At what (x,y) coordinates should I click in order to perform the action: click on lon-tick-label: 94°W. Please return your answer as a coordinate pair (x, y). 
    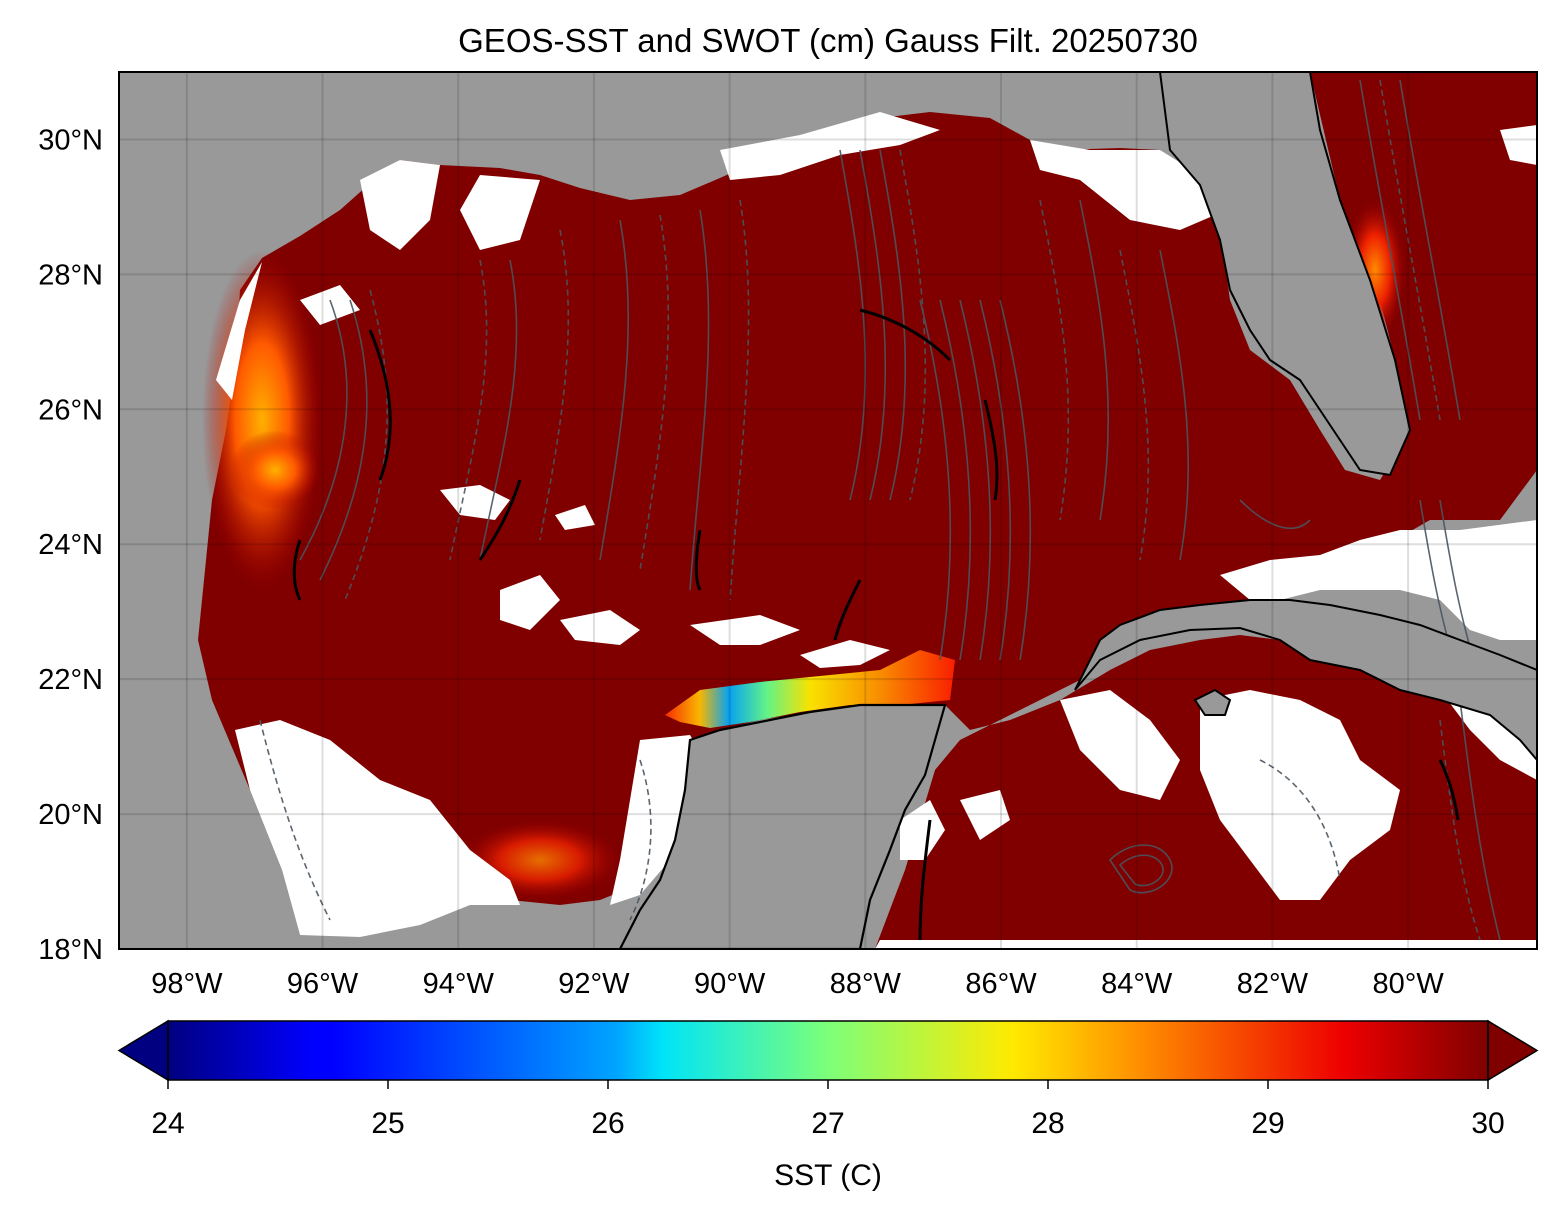
    Looking at the image, I should click on (459, 984).